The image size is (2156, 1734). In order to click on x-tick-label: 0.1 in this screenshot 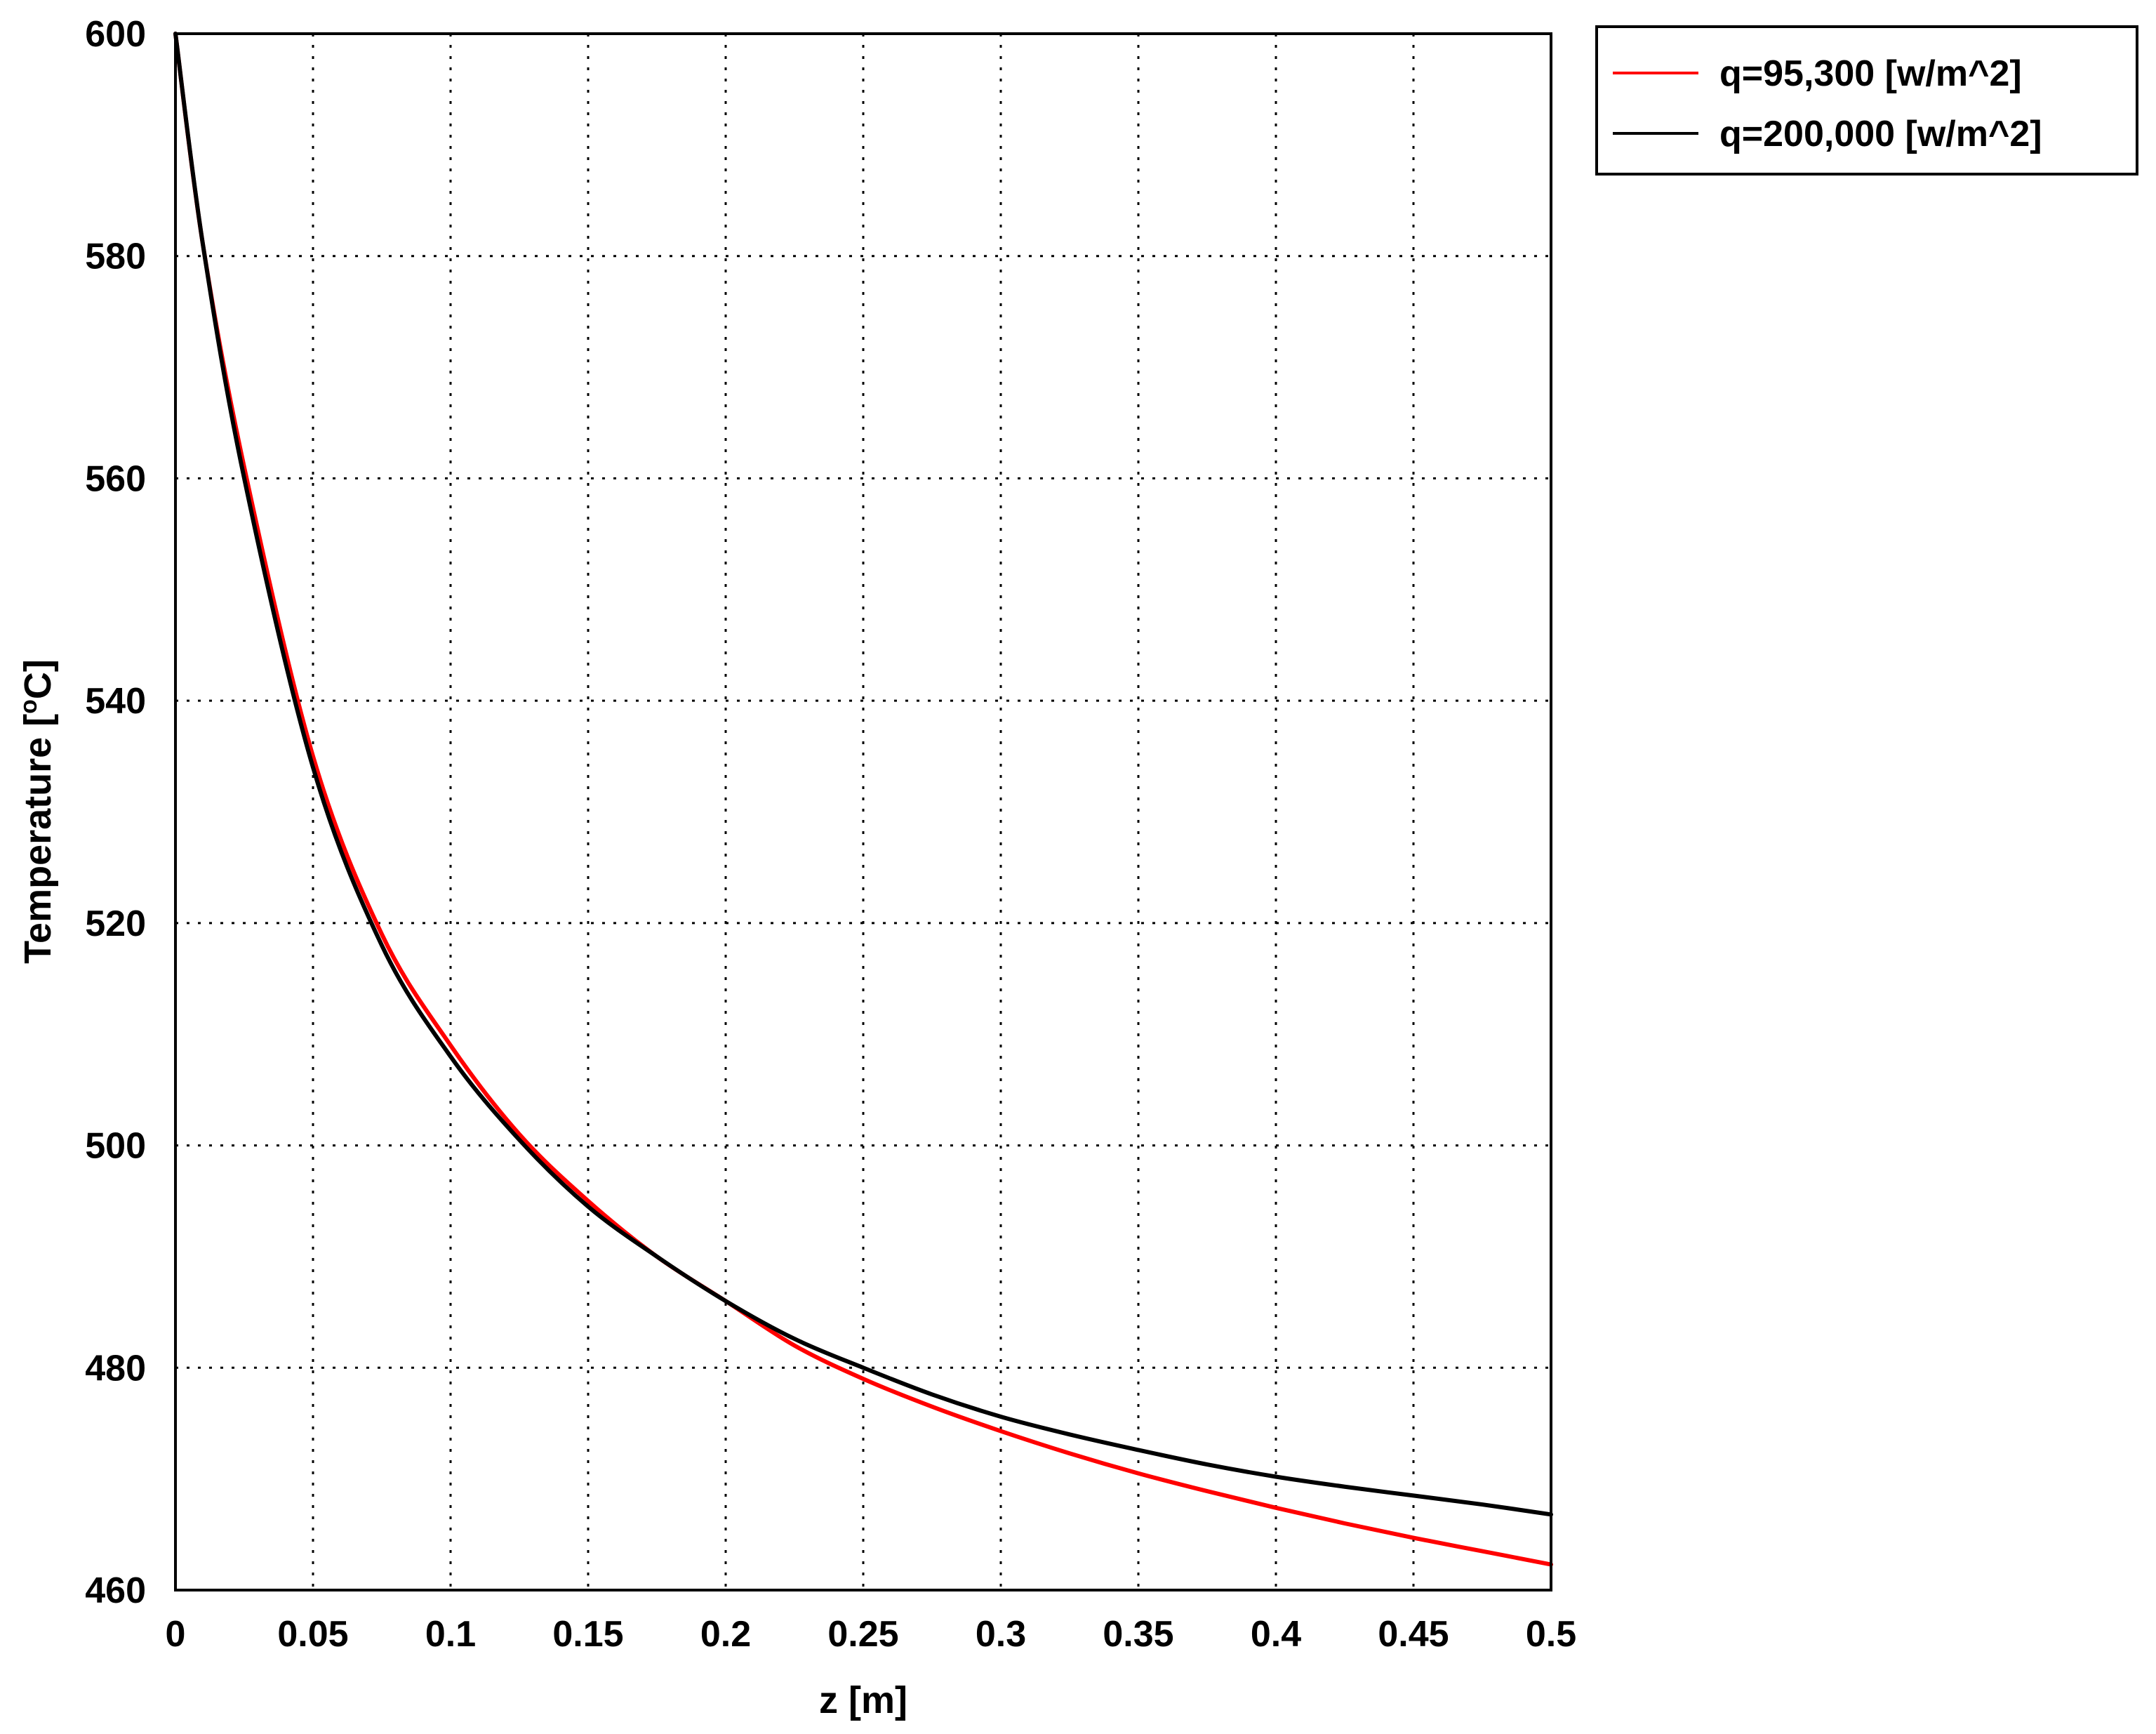, I will do `click(450, 1634)`.